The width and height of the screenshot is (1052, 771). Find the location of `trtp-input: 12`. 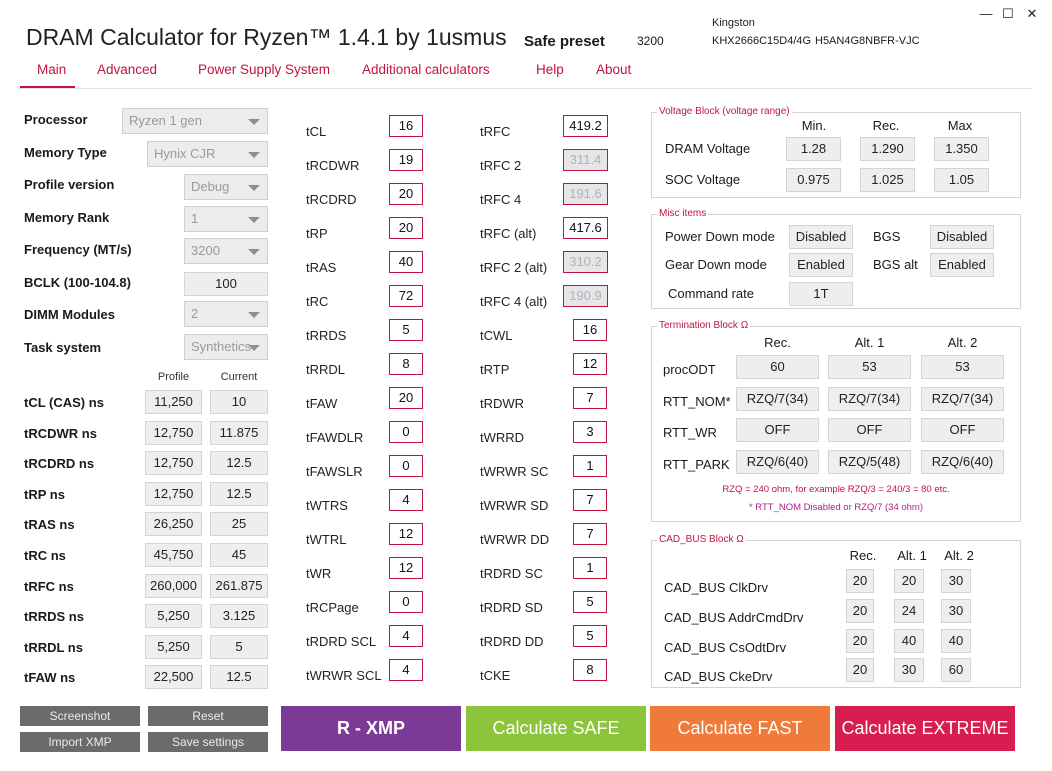

trtp-input: 12 is located at coordinates (590, 364).